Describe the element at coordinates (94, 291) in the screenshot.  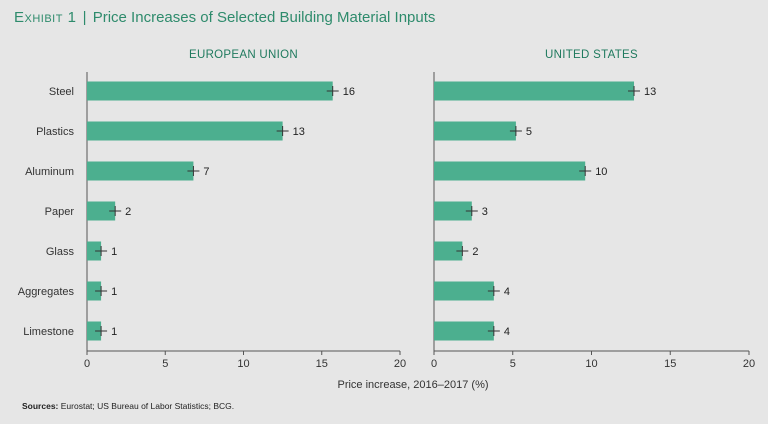
I see `bar-european-union-aggregates` at that location.